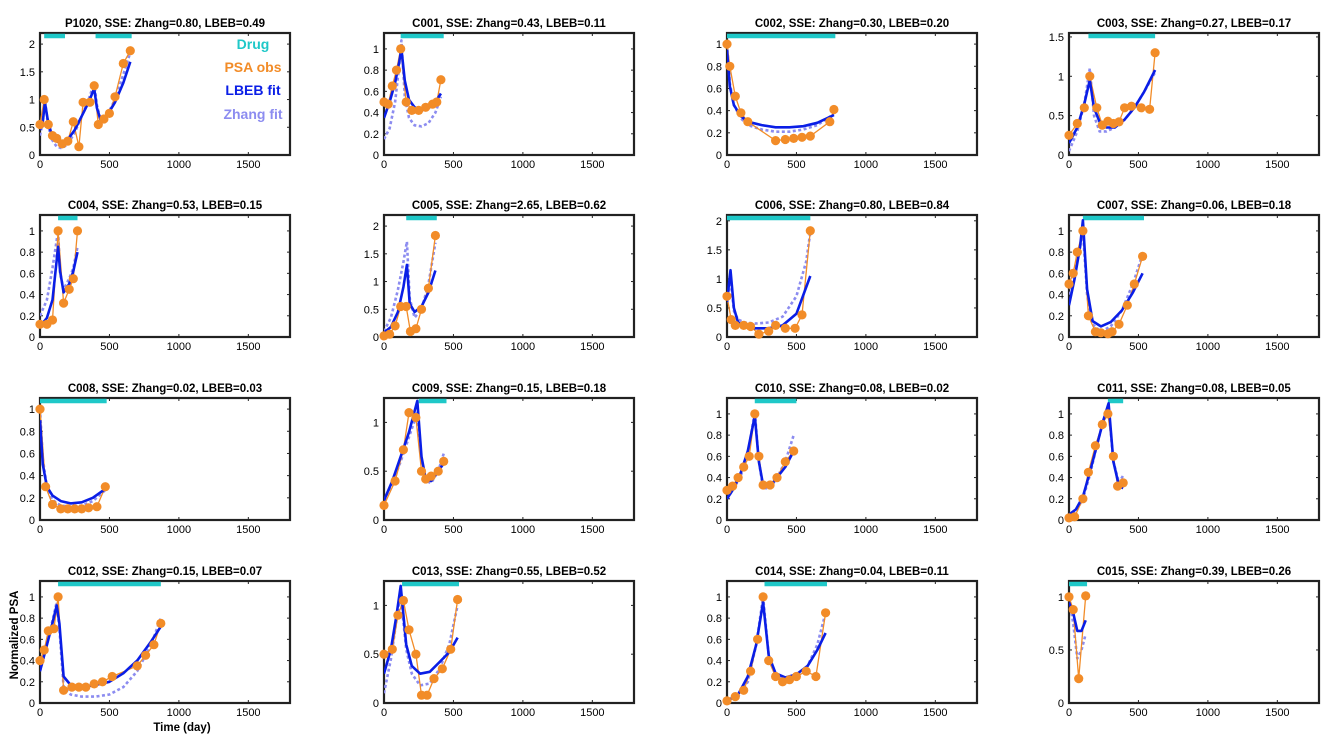 This screenshot has width=1334, height=734. What do you see at coordinates (1138, 347) in the screenshot?
I see `x-tick-label: 500` at bounding box center [1138, 347].